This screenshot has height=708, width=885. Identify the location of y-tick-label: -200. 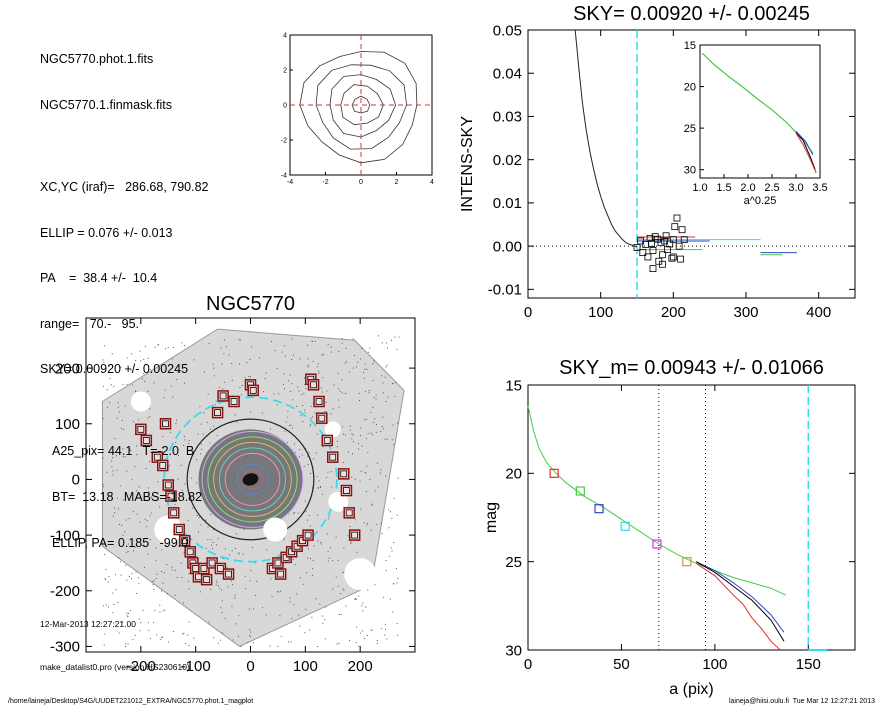
(65, 591).